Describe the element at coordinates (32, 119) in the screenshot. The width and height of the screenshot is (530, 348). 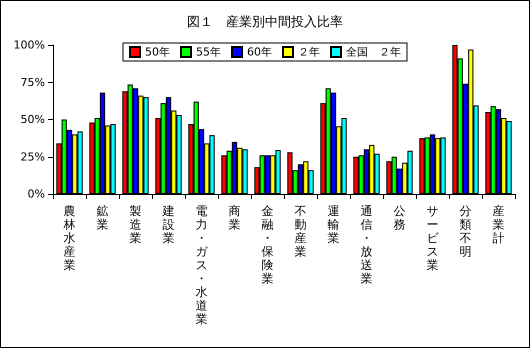
I see `y-tick-label: 50%` at that location.